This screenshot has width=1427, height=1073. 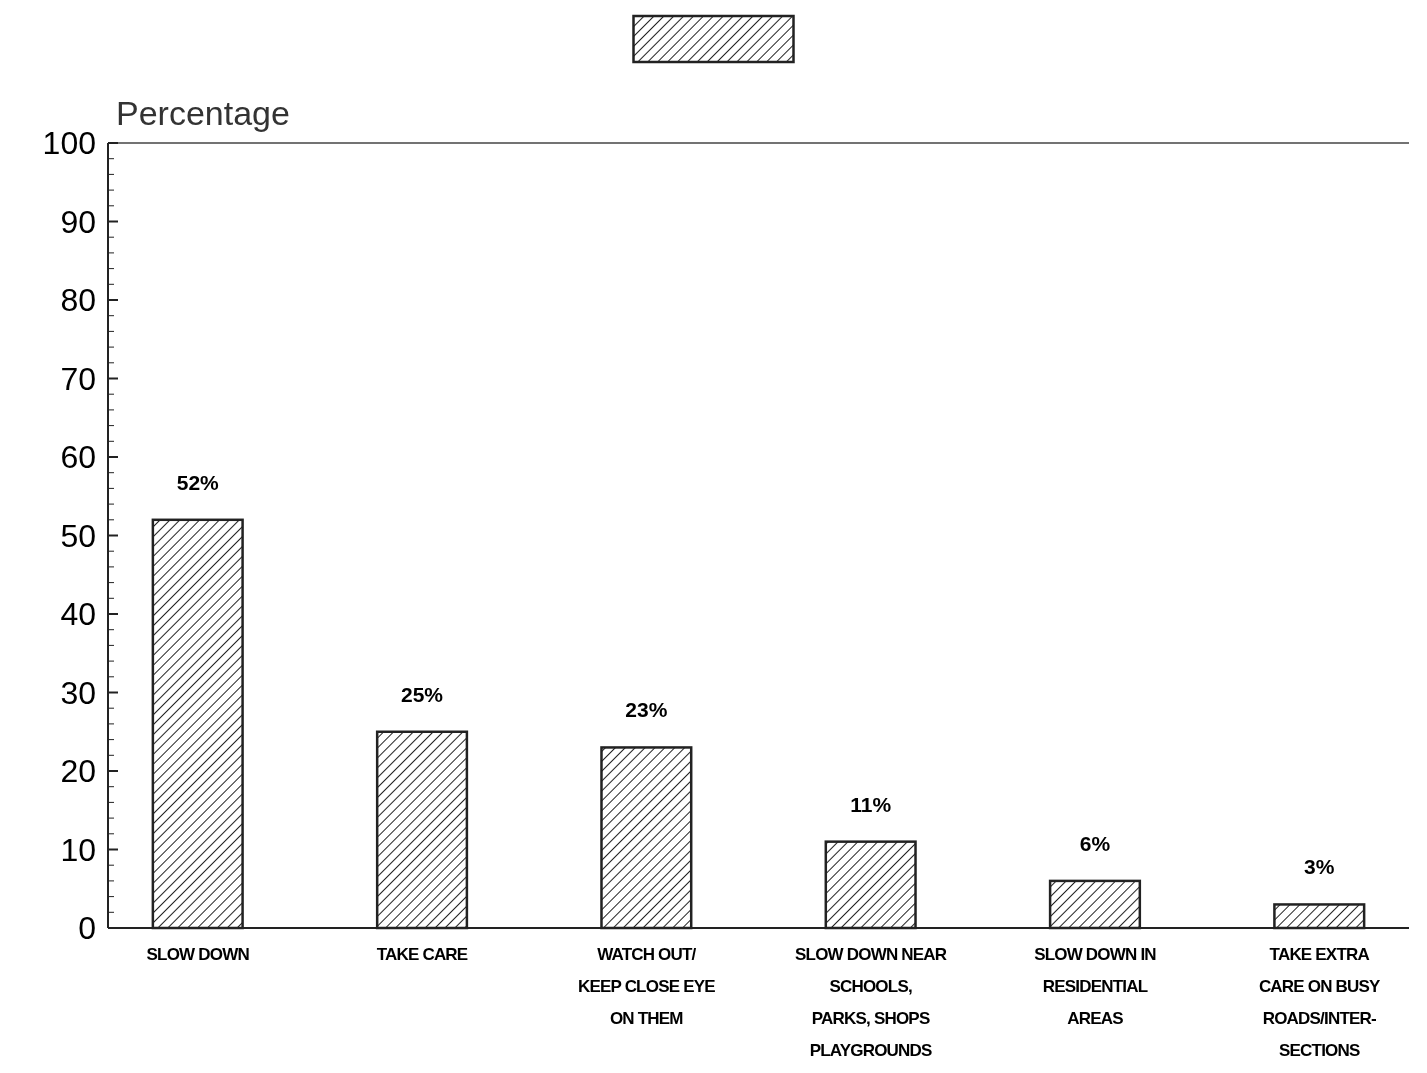 I want to click on y-tick-label: 80, so click(x=78, y=300).